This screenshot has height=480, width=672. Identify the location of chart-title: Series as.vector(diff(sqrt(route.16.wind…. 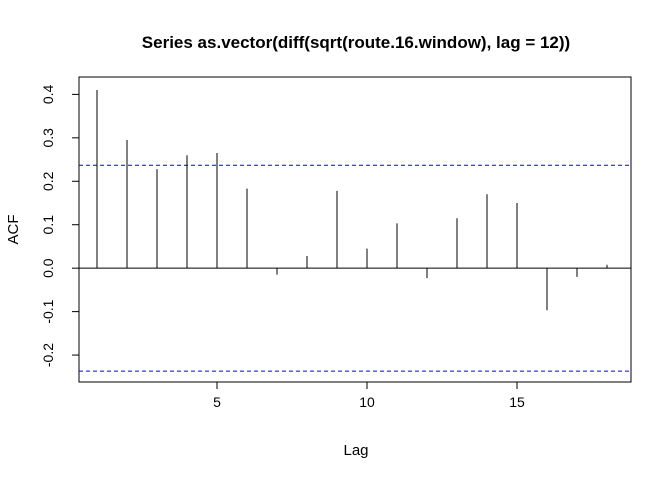
(356, 42).